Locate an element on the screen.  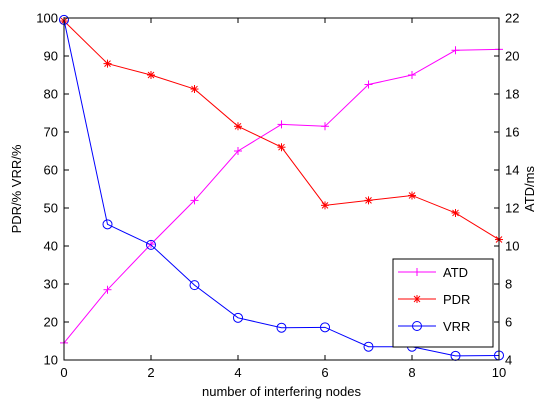
y-left-tick-label: 80 is located at coordinates (51, 94).